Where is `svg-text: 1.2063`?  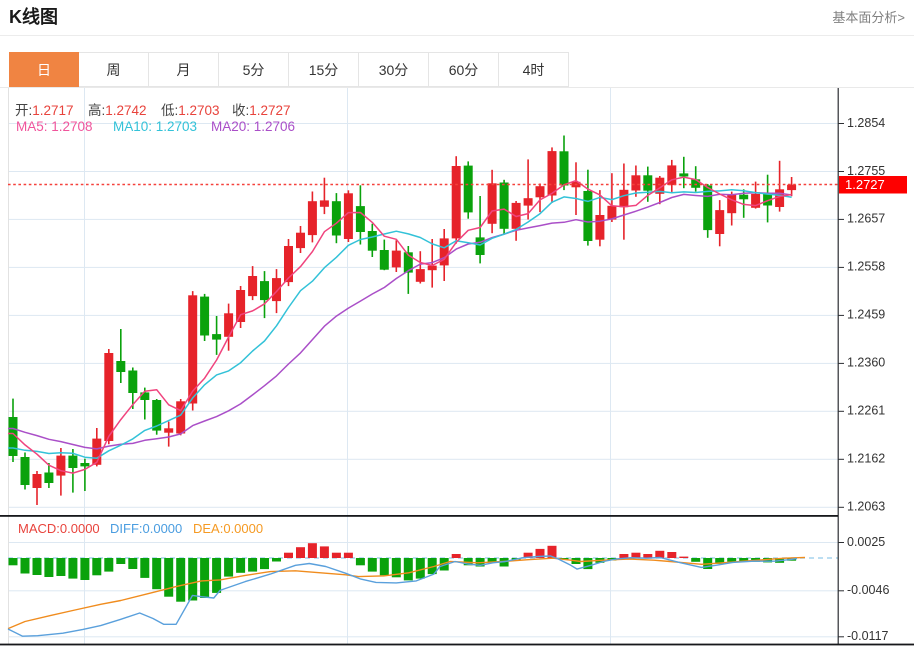
svg-text: 1.2063 is located at coordinates (866, 507).